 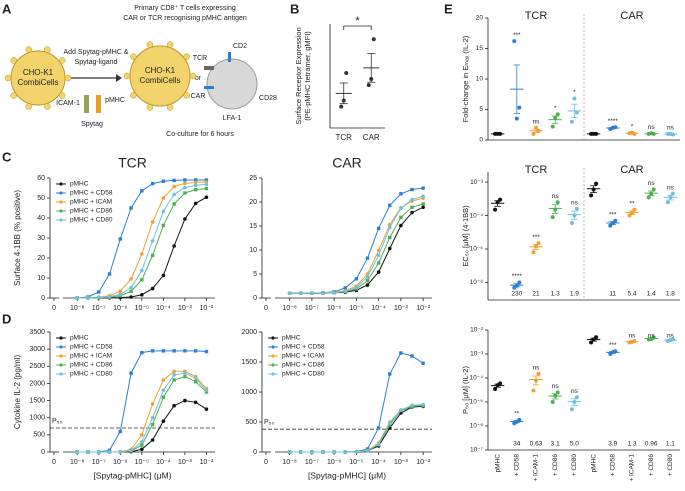 I want to click on y-tick-label: 10⁻⁵, so click(x=477, y=402).